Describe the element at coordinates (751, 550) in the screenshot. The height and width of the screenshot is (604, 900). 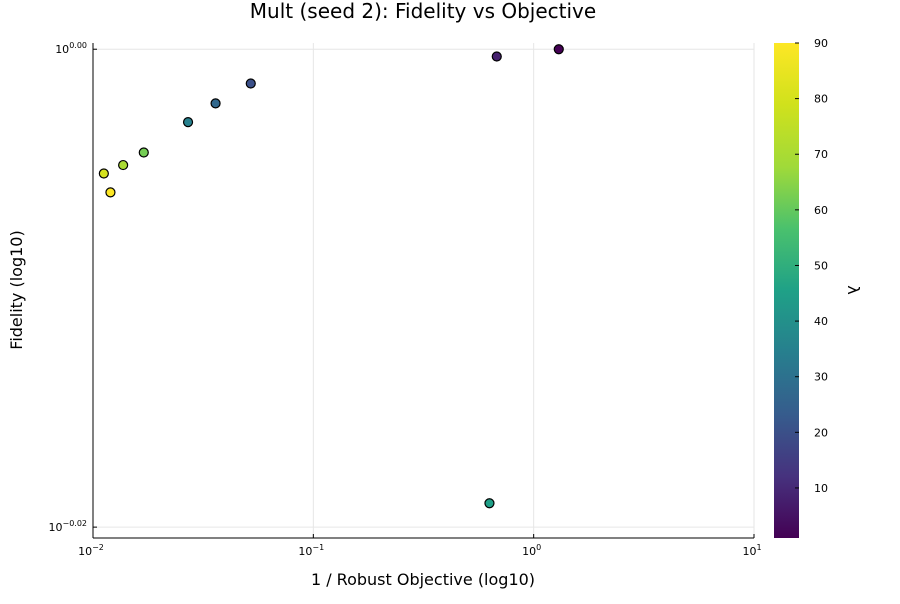
I see `x-tick-label: 10¹` at that location.